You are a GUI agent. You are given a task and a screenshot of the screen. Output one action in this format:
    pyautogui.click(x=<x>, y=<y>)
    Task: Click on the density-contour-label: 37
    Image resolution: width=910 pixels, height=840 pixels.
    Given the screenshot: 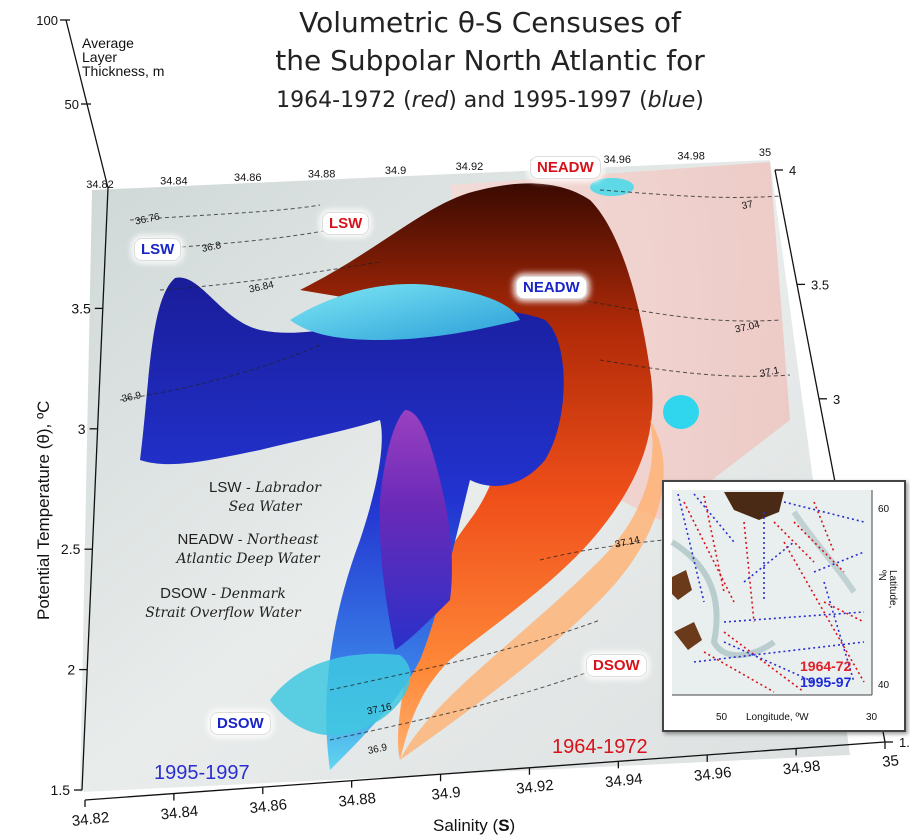 What is the action you would take?
    pyautogui.click(x=748, y=205)
    